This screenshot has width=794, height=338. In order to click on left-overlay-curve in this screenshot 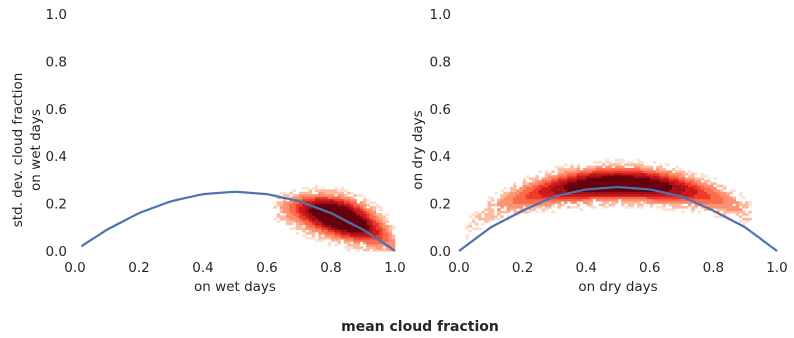, I will do `click(238, 221)`.